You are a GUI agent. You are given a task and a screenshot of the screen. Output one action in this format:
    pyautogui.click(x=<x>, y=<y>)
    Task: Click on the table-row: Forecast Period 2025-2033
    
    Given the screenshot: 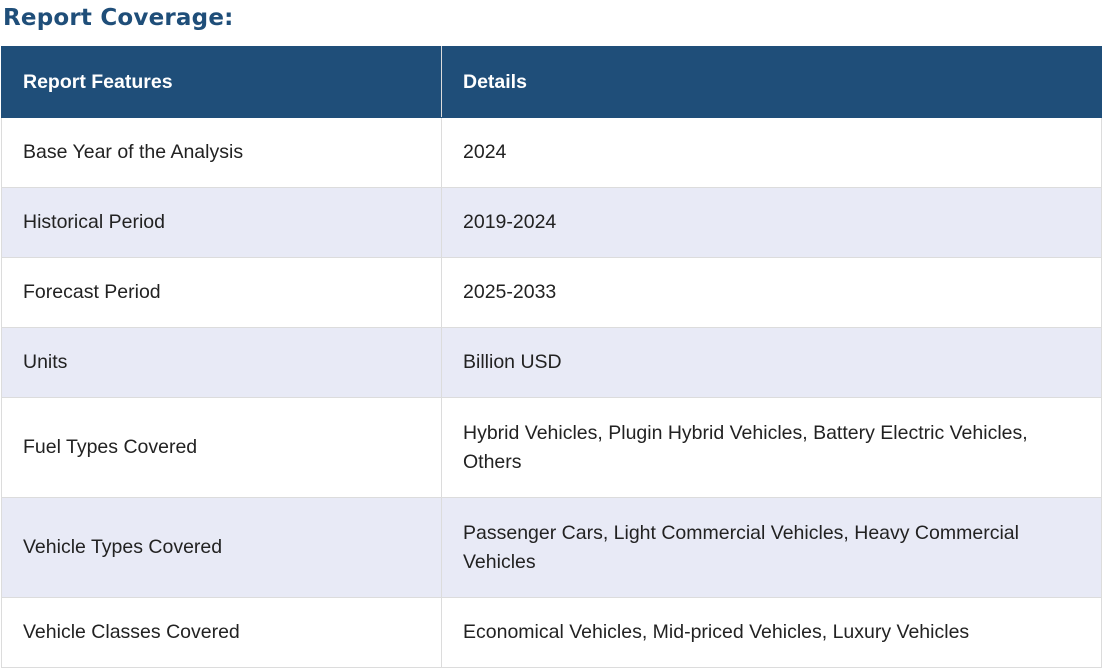 What is the action you would take?
    pyautogui.click(x=551, y=292)
    